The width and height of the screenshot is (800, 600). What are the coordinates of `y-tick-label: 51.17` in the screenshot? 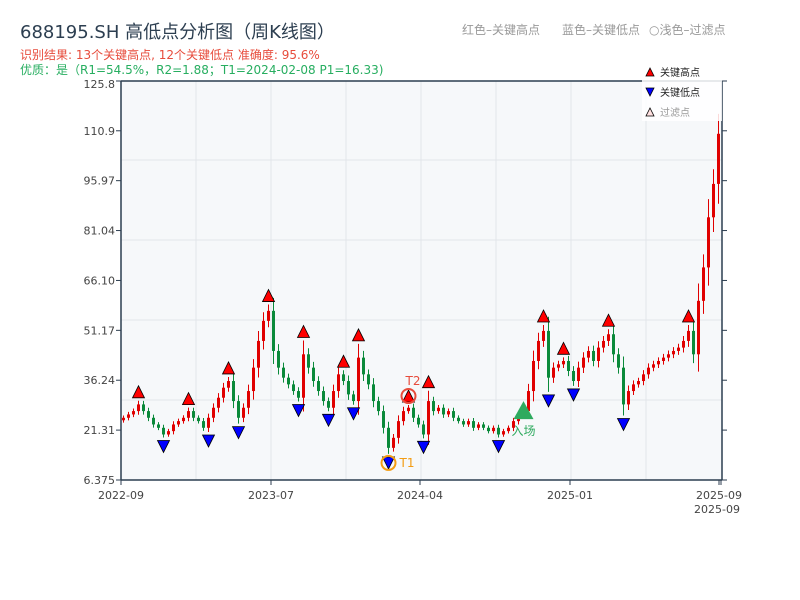 It's located at (100, 330).